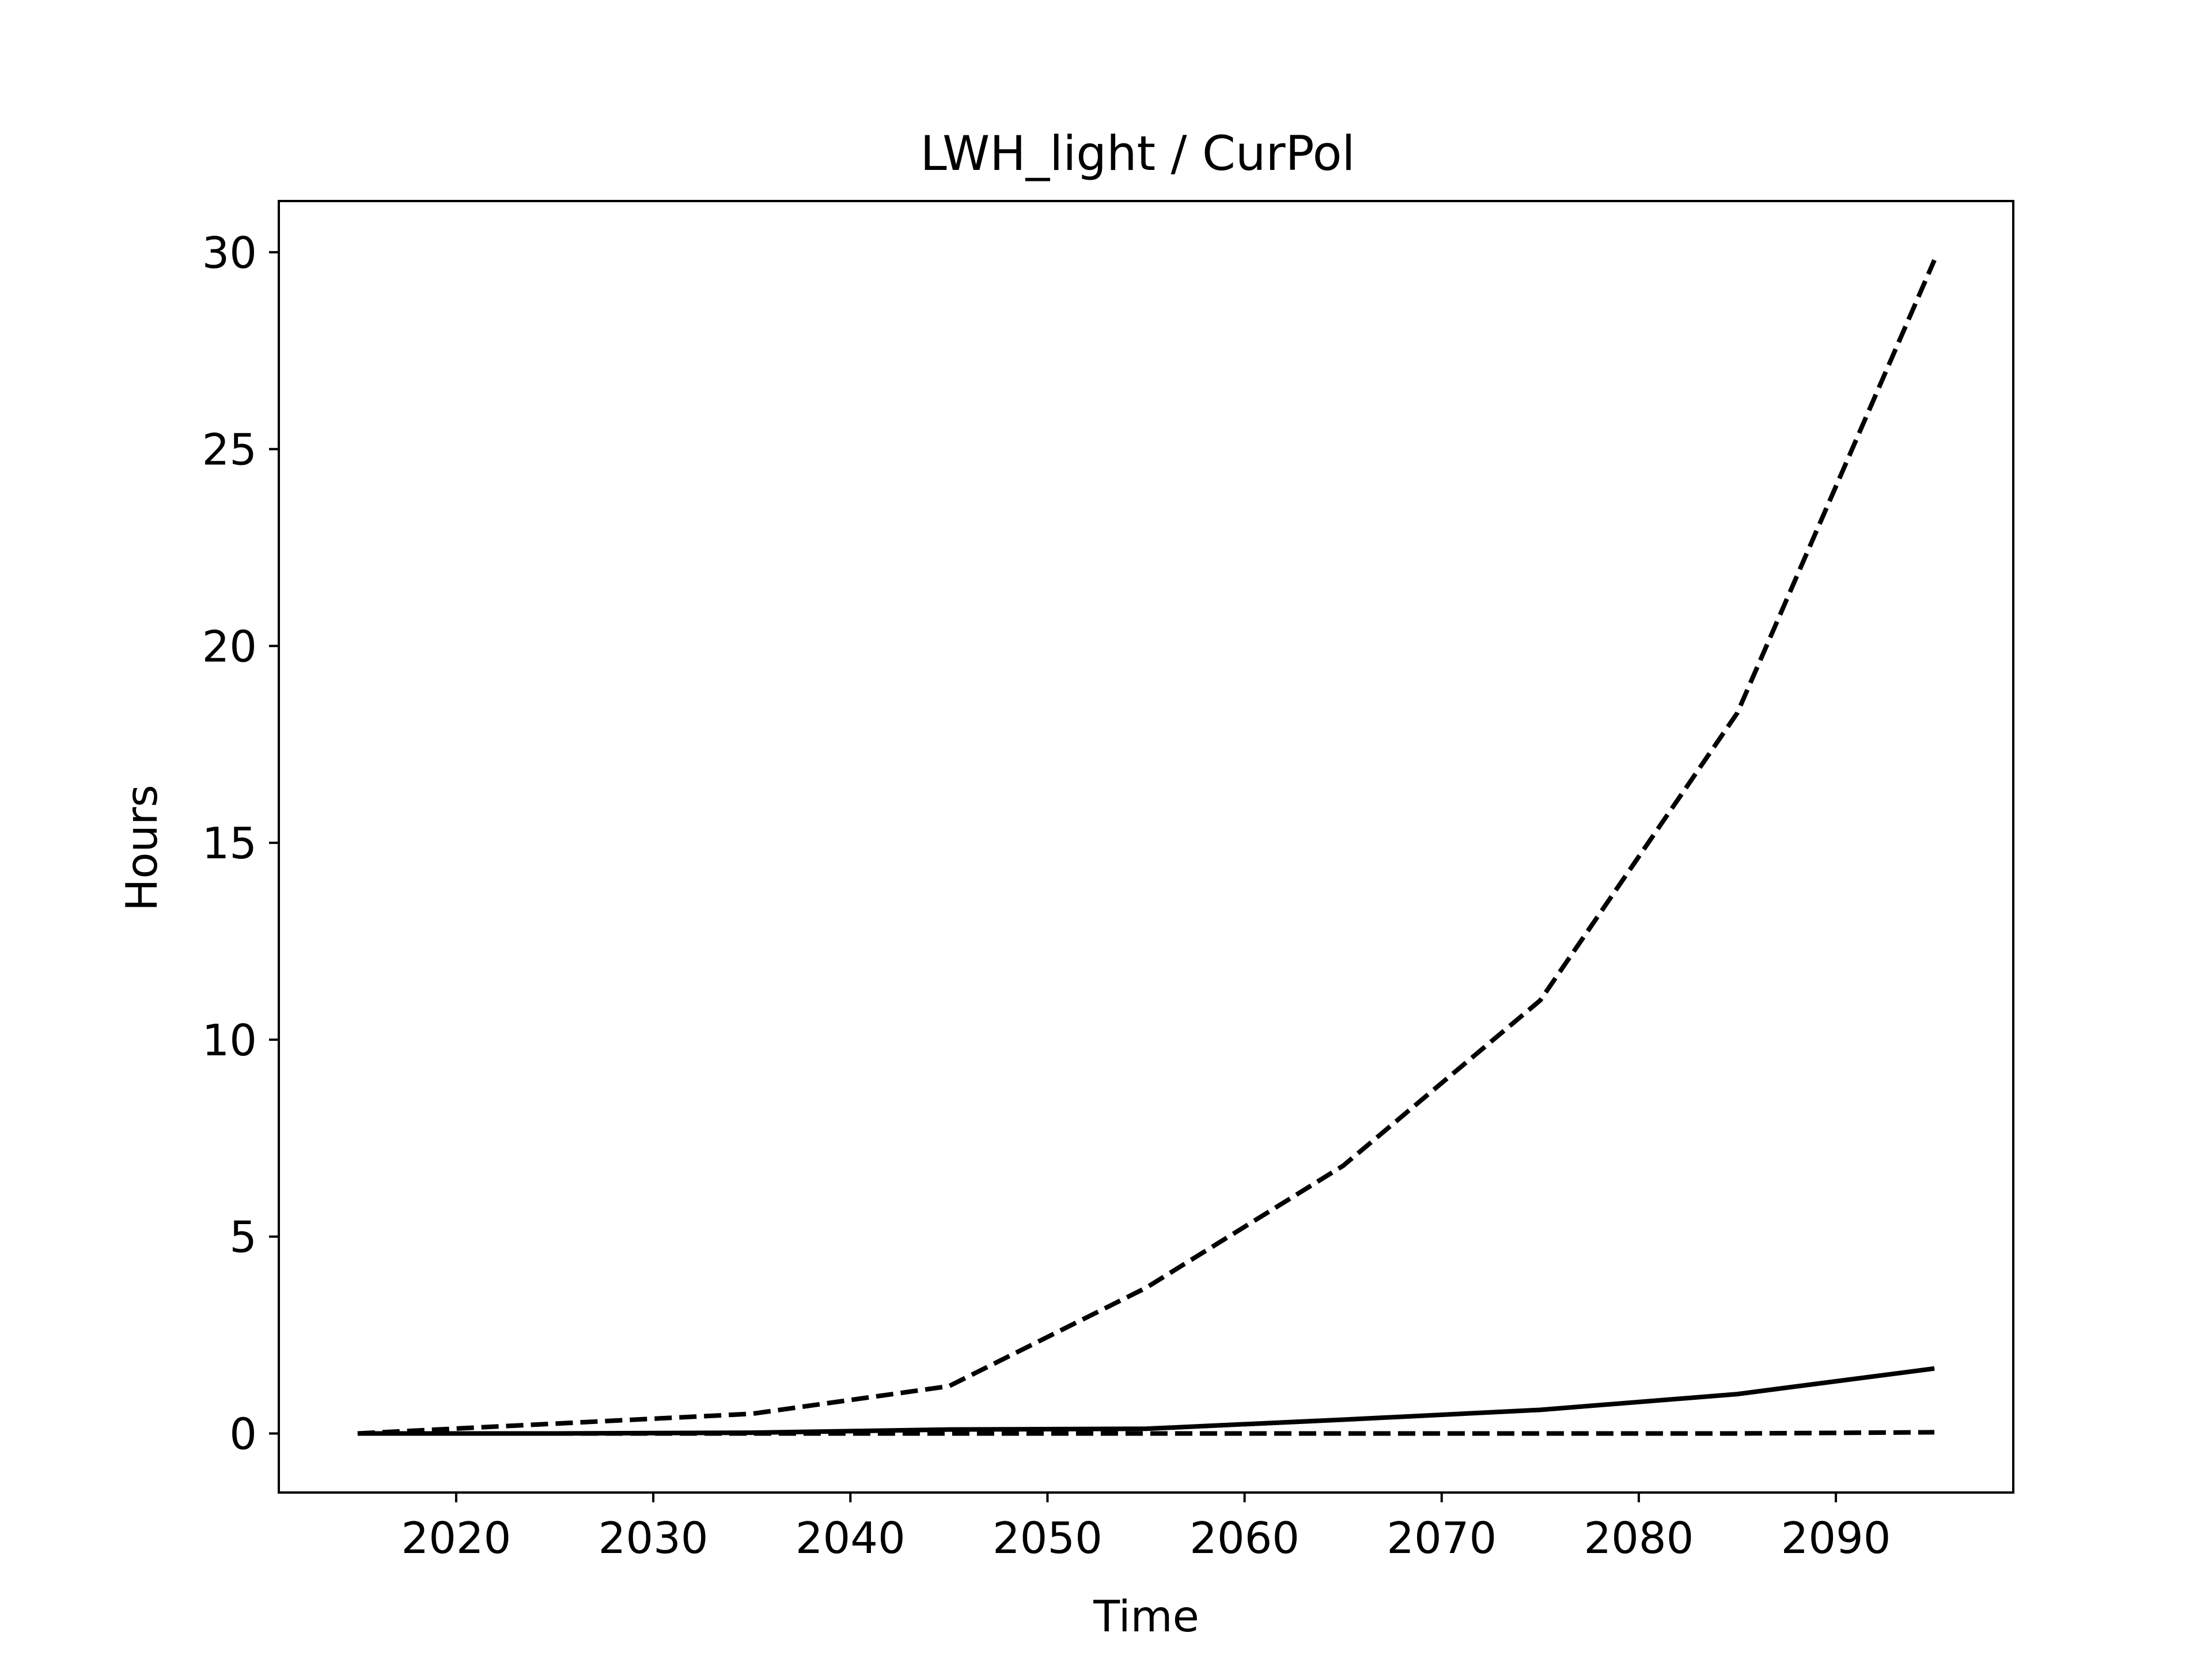 This screenshot has height=1659, width=2212. Describe the element at coordinates (851, 1538) in the screenshot. I see `x-tick-label: 2040` at that location.